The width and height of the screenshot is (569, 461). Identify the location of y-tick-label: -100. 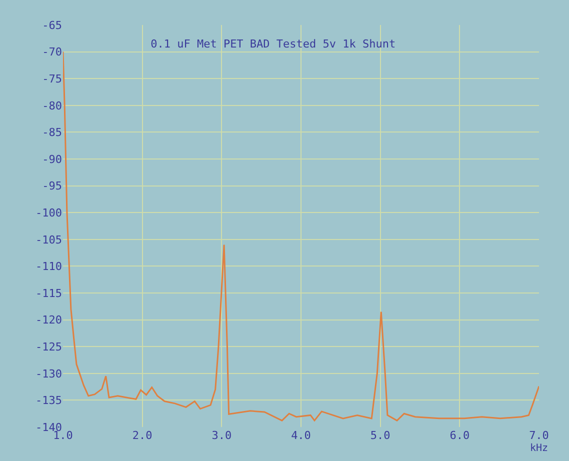
(49, 213).